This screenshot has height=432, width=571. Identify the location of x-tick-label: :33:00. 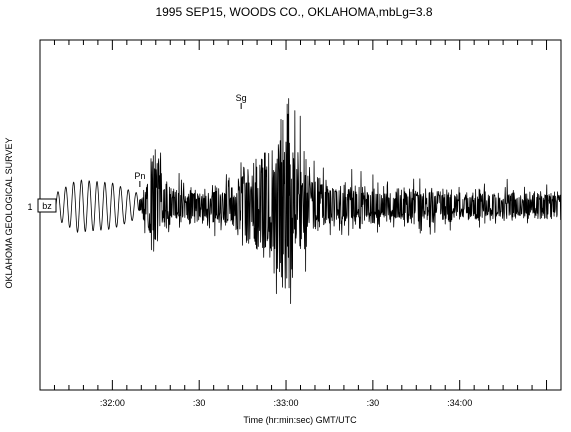
(286, 403).